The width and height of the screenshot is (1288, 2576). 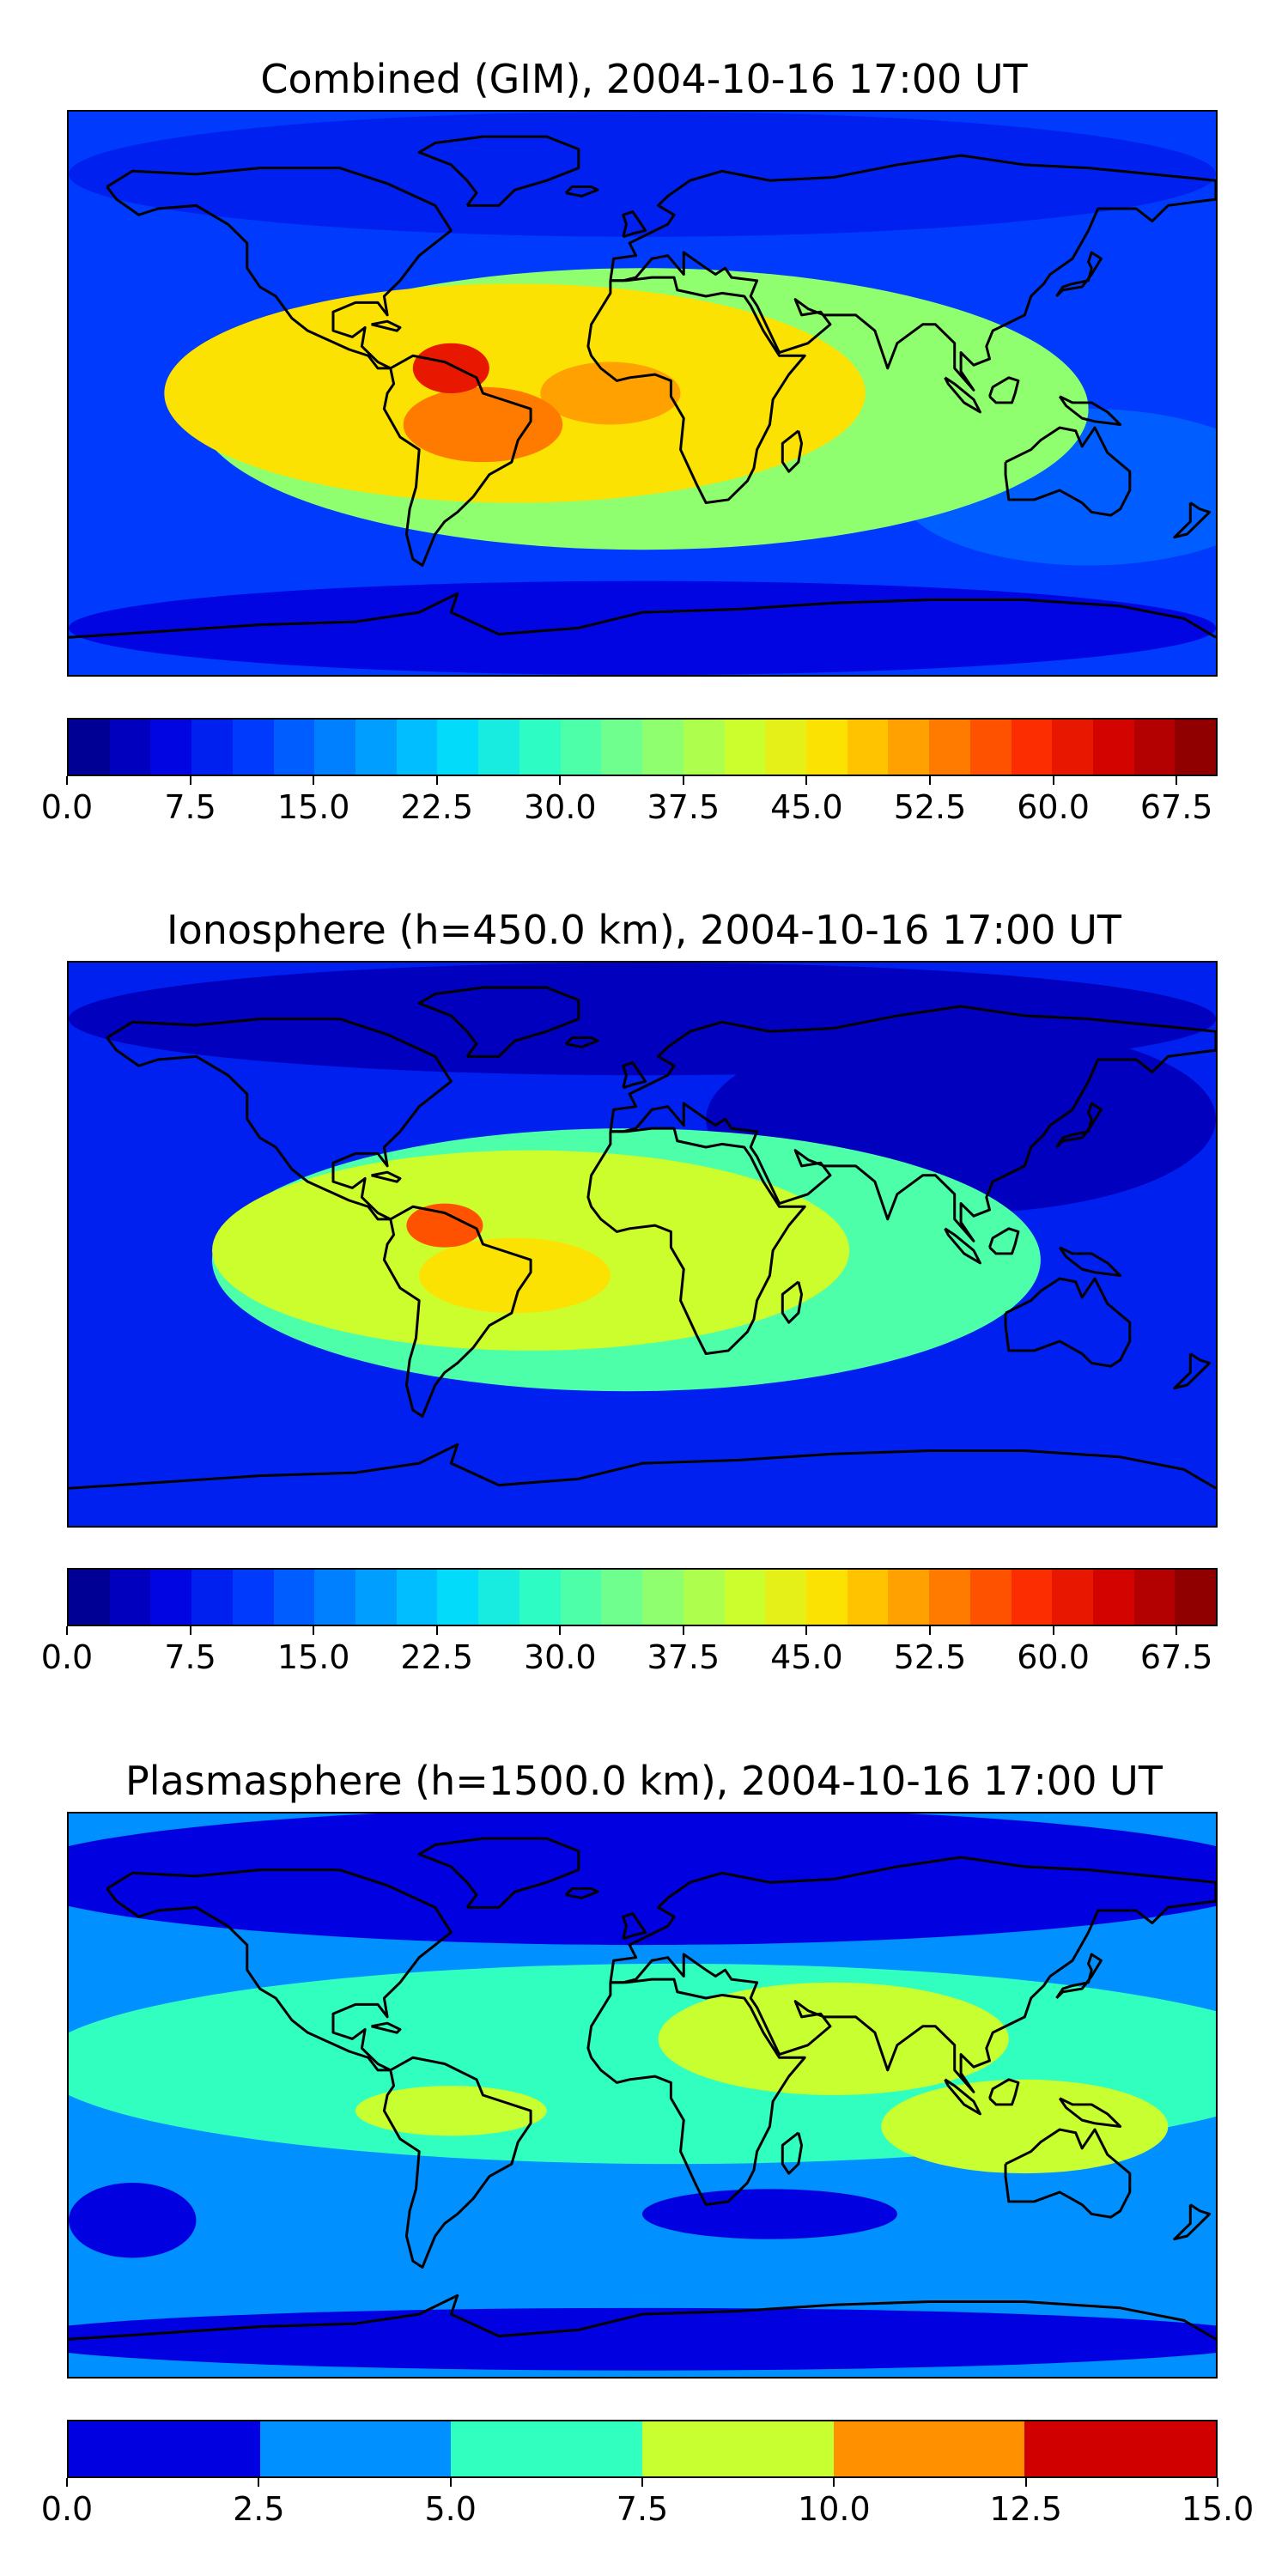 What do you see at coordinates (313, 1657) in the screenshot?
I see `colorbar-tick-label: 15.0` at bounding box center [313, 1657].